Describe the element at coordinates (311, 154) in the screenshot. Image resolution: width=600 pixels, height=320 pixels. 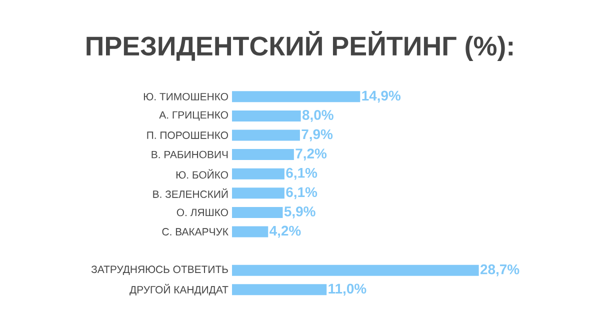
I see `data-label: 7,2%` at that location.